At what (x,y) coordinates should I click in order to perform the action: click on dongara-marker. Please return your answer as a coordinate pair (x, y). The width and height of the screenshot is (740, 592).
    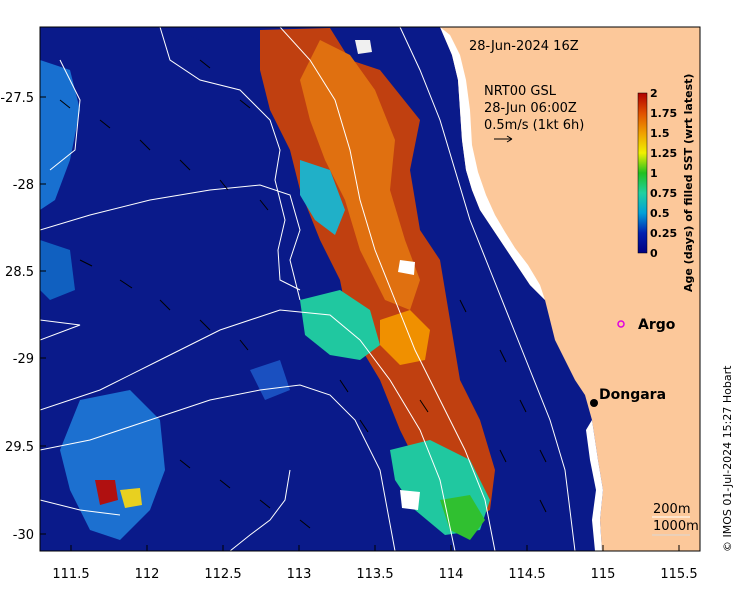
    Looking at the image, I should click on (594, 403).